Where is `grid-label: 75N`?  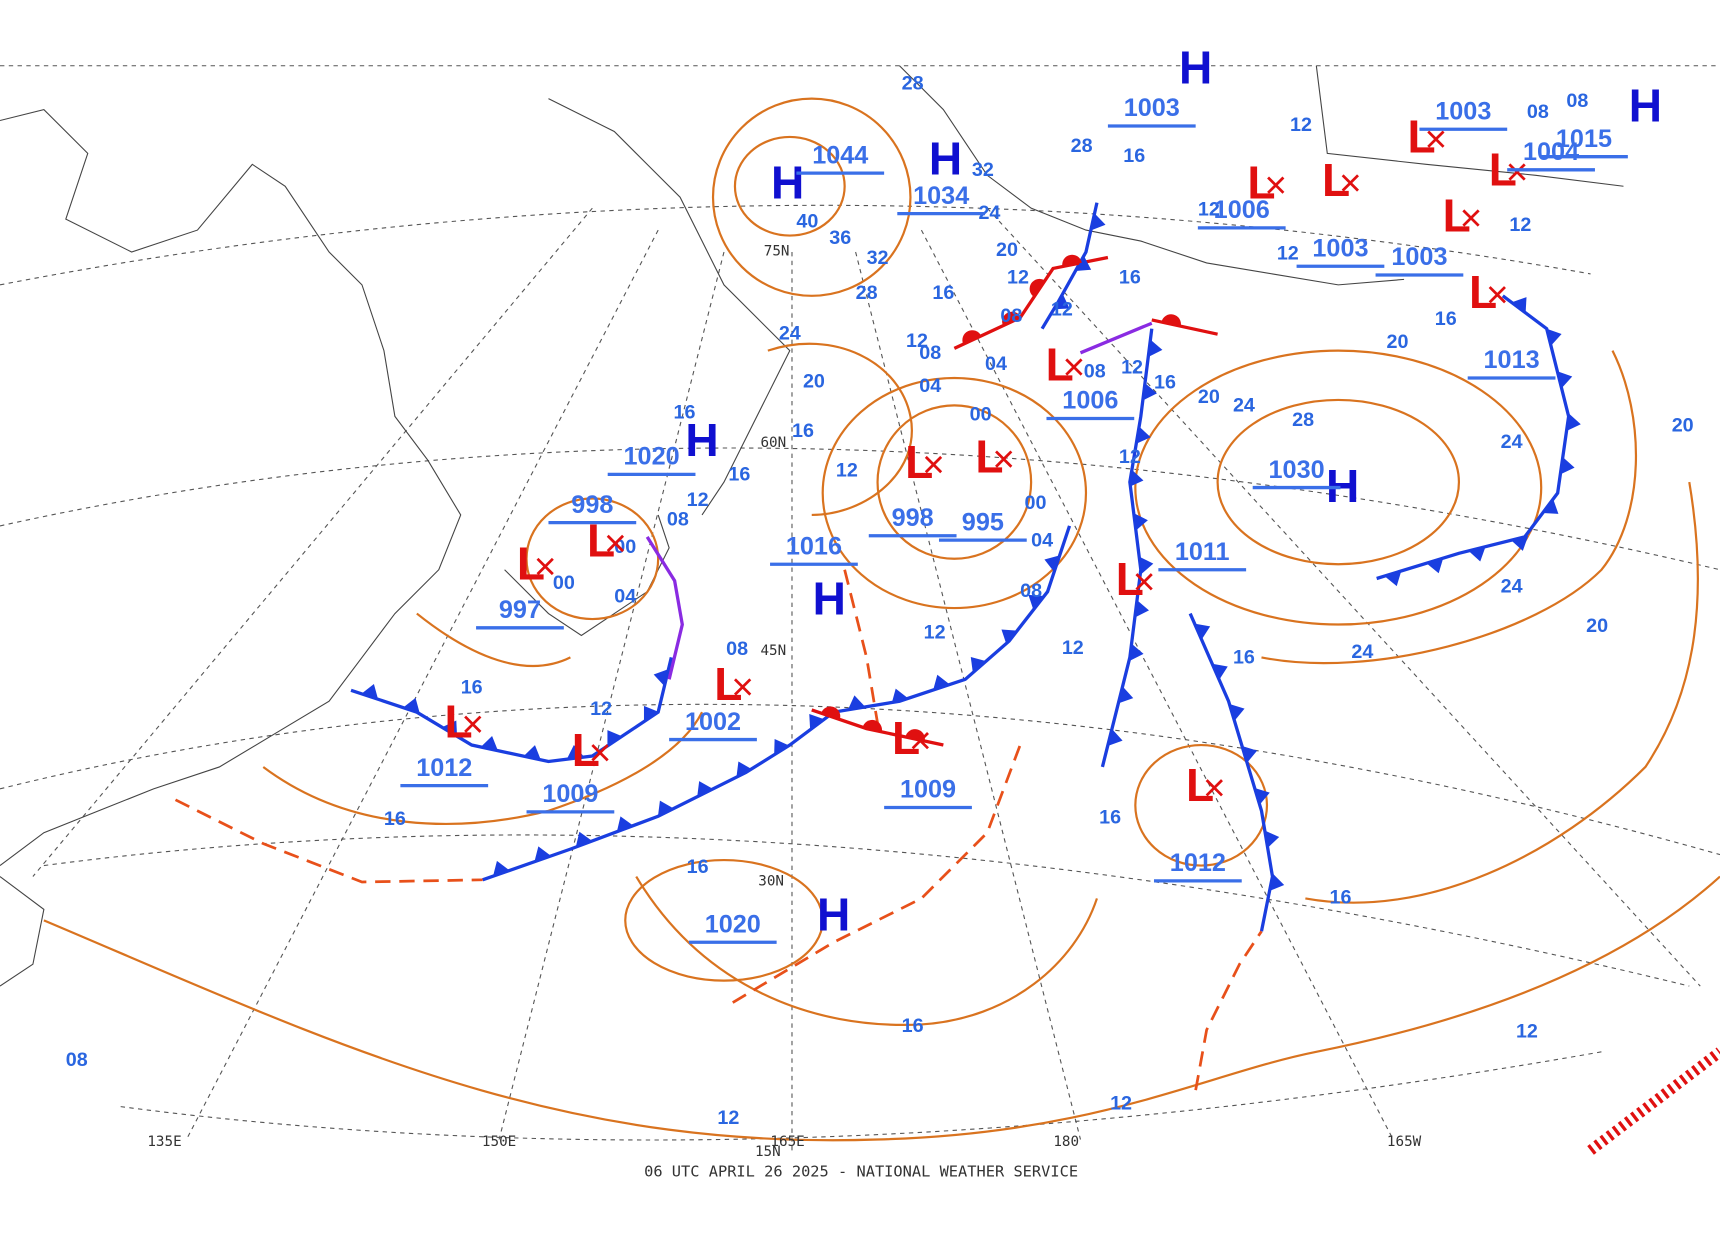 grid-label: 75N is located at coordinates (777, 251).